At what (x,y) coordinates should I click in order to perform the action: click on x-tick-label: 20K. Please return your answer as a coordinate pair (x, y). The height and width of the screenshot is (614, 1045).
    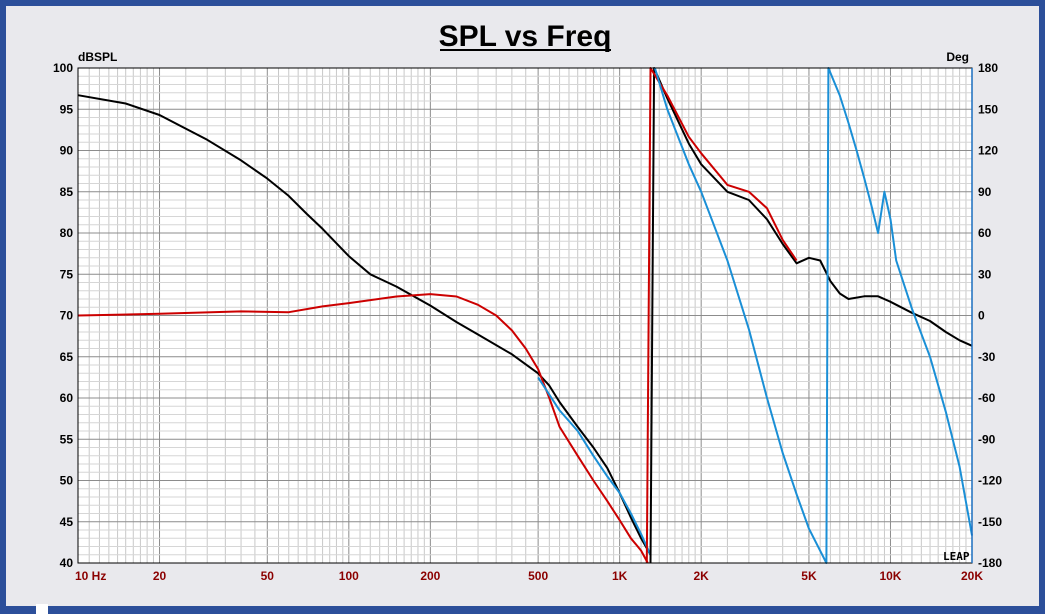
    Looking at the image, I should click on (972, 576).